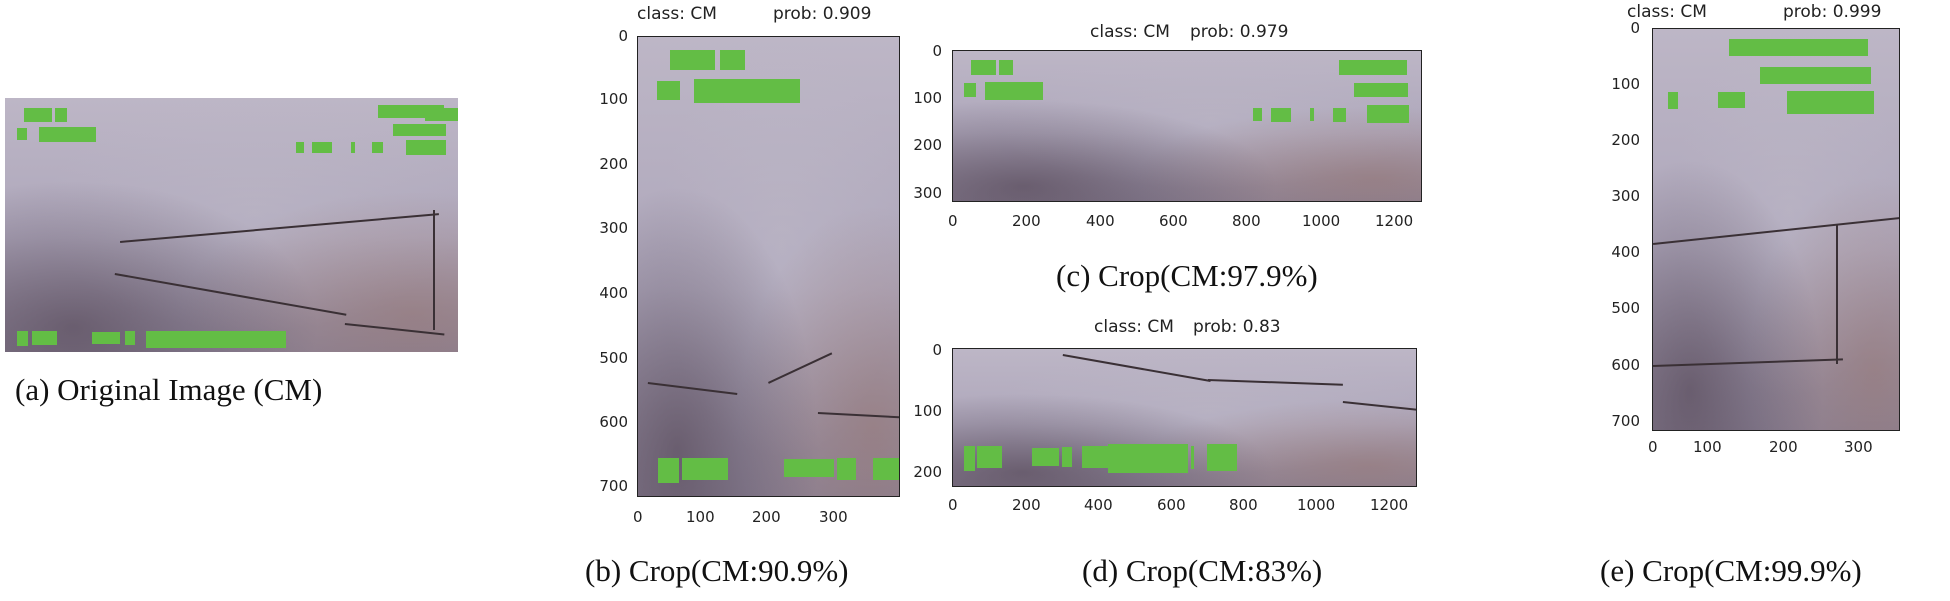 The width and height of the screenshot is (1950, 601). I want to click on panel-e-title-prob: prob: 0.999, so click(1832, 12).